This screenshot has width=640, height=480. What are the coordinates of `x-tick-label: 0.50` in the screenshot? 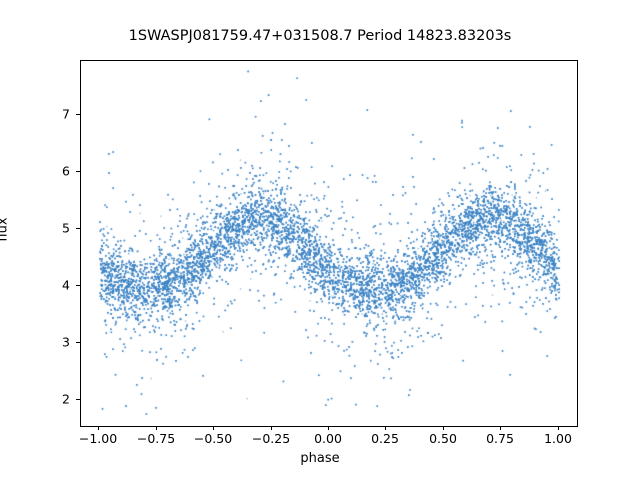 It's located at (443, 438).